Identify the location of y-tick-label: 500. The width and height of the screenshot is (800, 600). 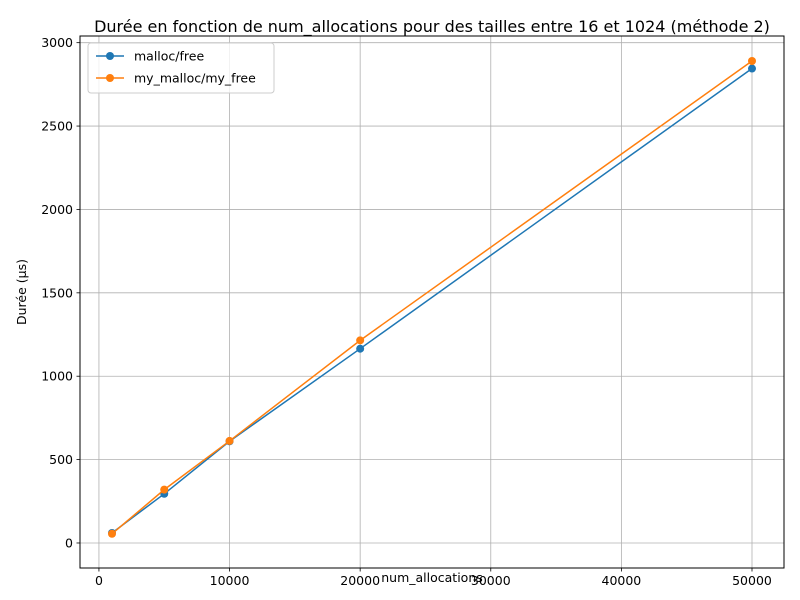
(61, 459).